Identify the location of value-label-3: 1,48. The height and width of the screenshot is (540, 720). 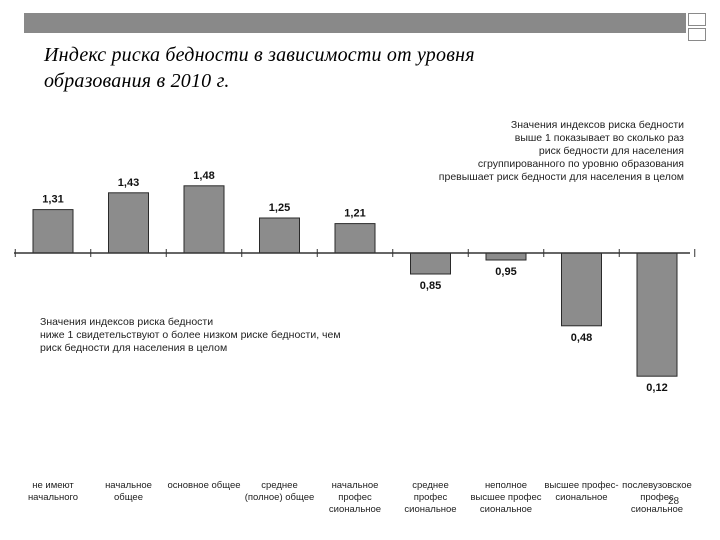
(203, 176).